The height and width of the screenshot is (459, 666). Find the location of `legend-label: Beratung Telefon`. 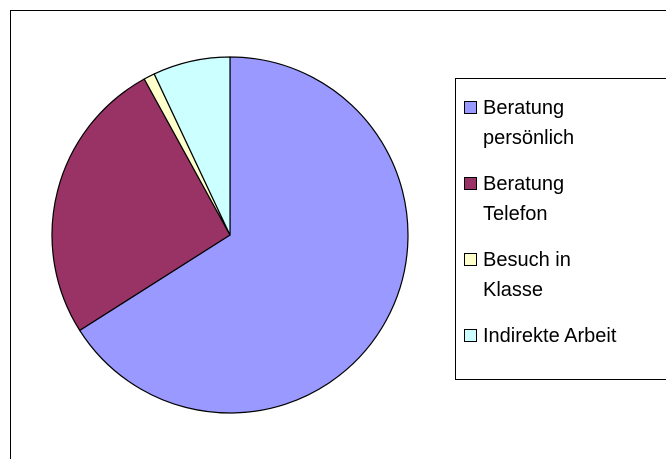

legend-label: Beratung Telefon is located at coordinates (524, 199).